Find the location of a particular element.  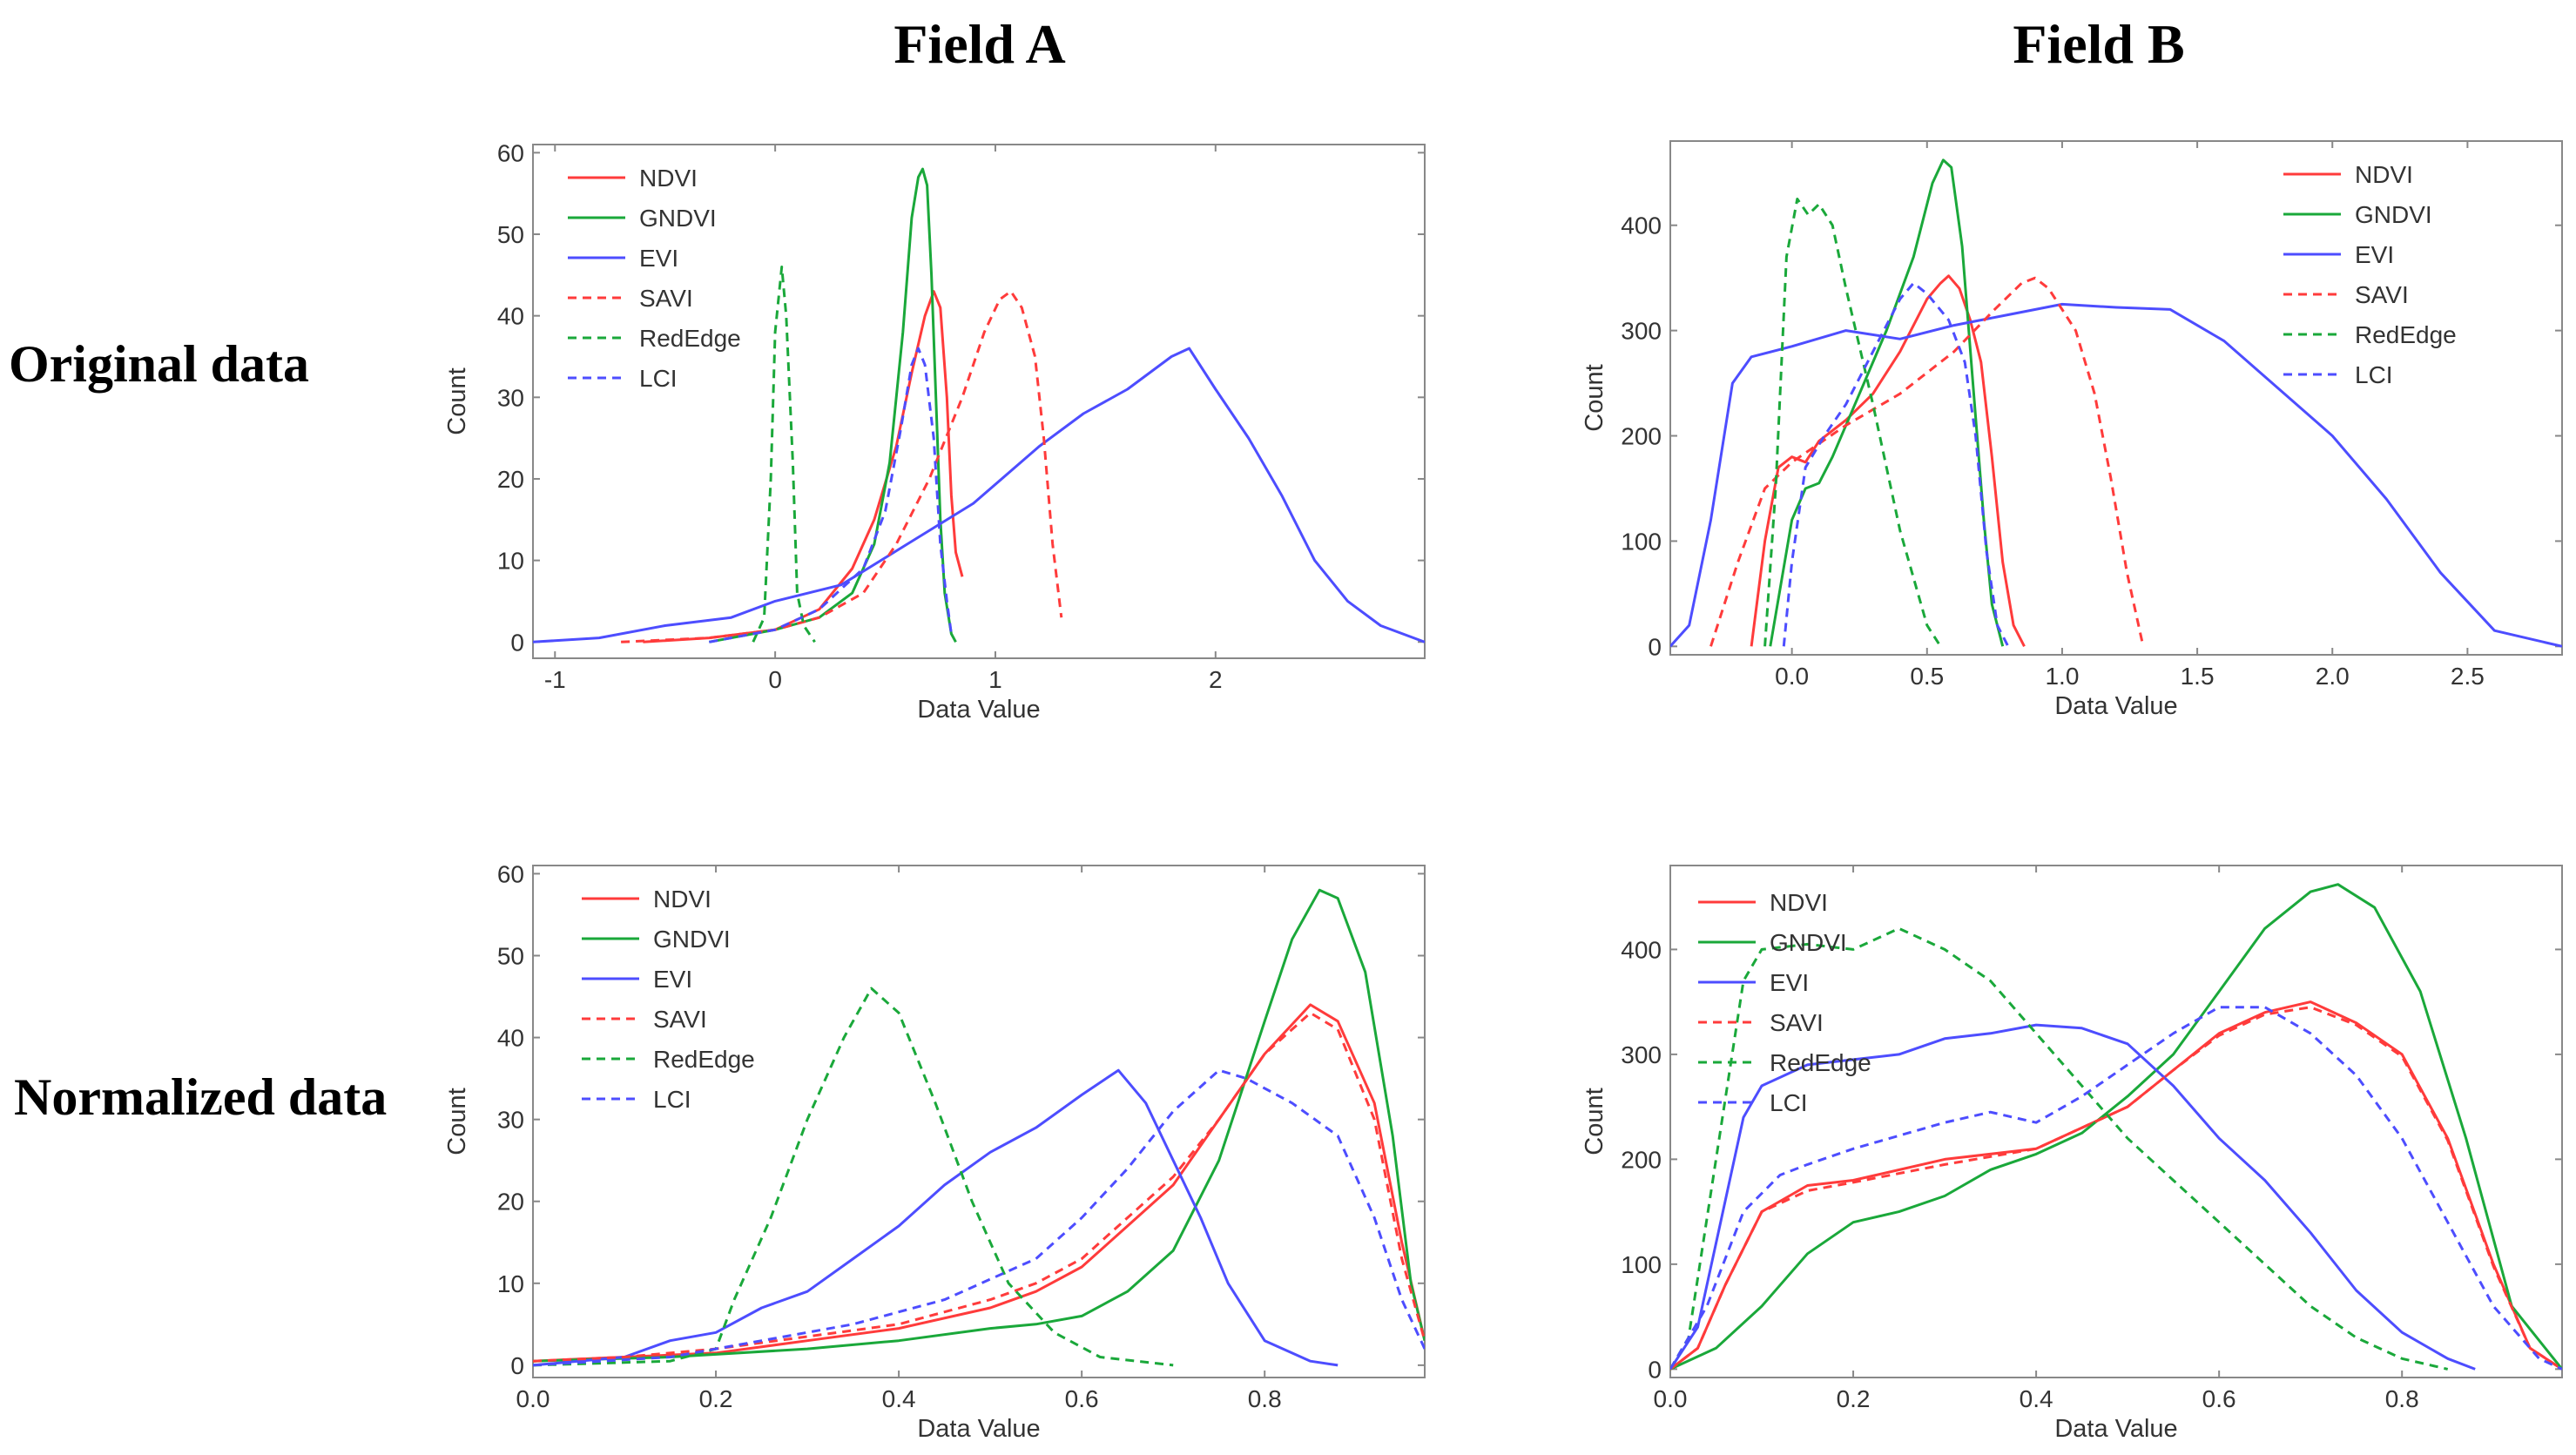

y-tick-label: 0 is located at coordinates (1655, 646).